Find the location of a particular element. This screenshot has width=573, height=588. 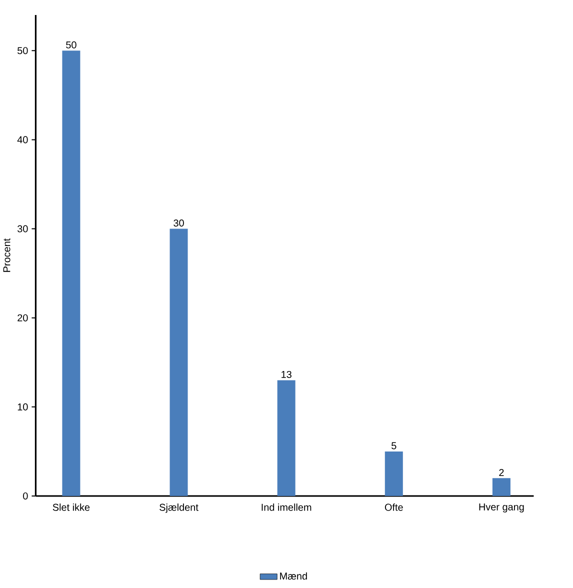

x-tick-label: Sjældent is located at coordinates (178, 508).